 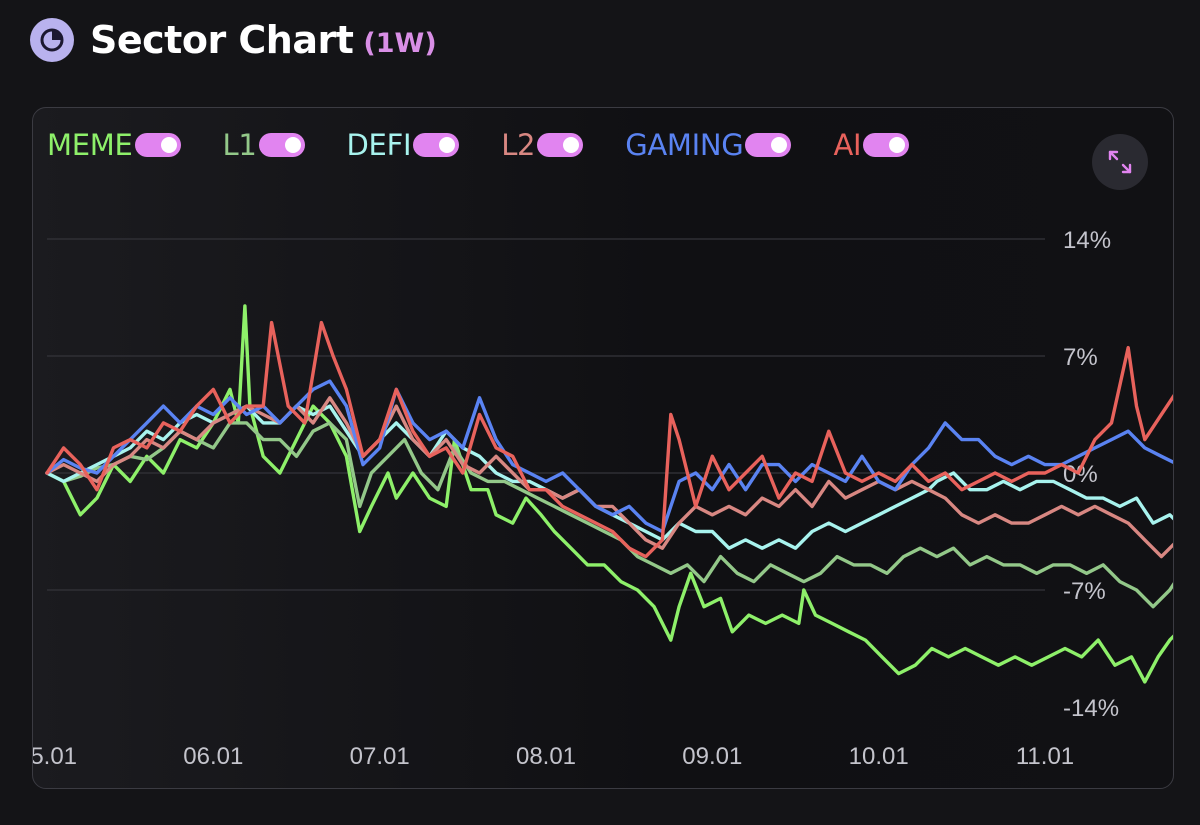 I want to click on y-tick-label: -7%, so click(x=1084, y=591).